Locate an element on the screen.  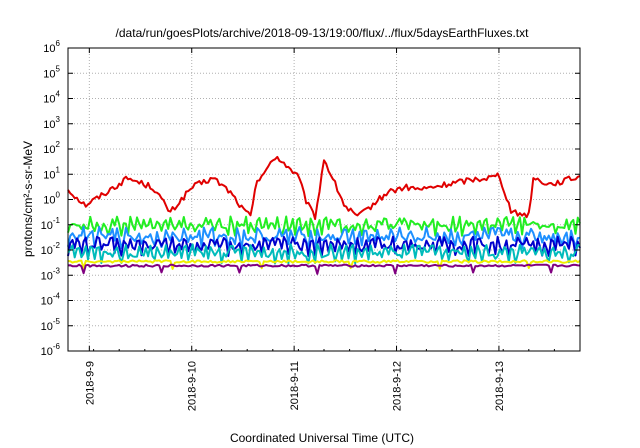
y-tick-label: 10² is located at coordinates (51, 148).